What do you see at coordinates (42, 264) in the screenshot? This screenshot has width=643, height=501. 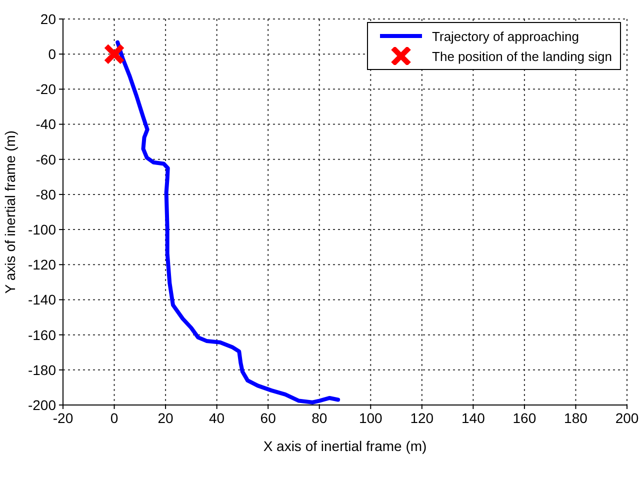 I see `y-tick-label: -120` at bounding box center [42, 264].